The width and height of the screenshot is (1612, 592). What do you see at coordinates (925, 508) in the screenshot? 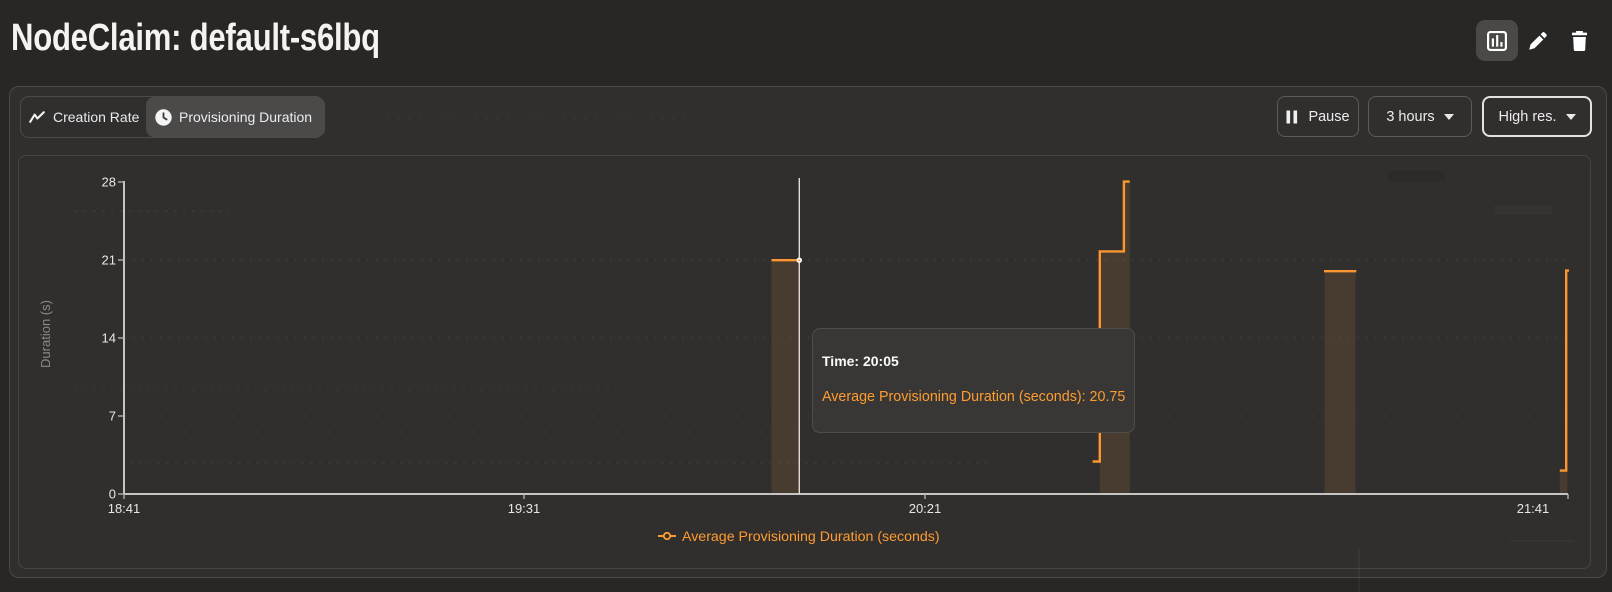
I see `svg-text: 20:21` at bounding box center [925, 508].